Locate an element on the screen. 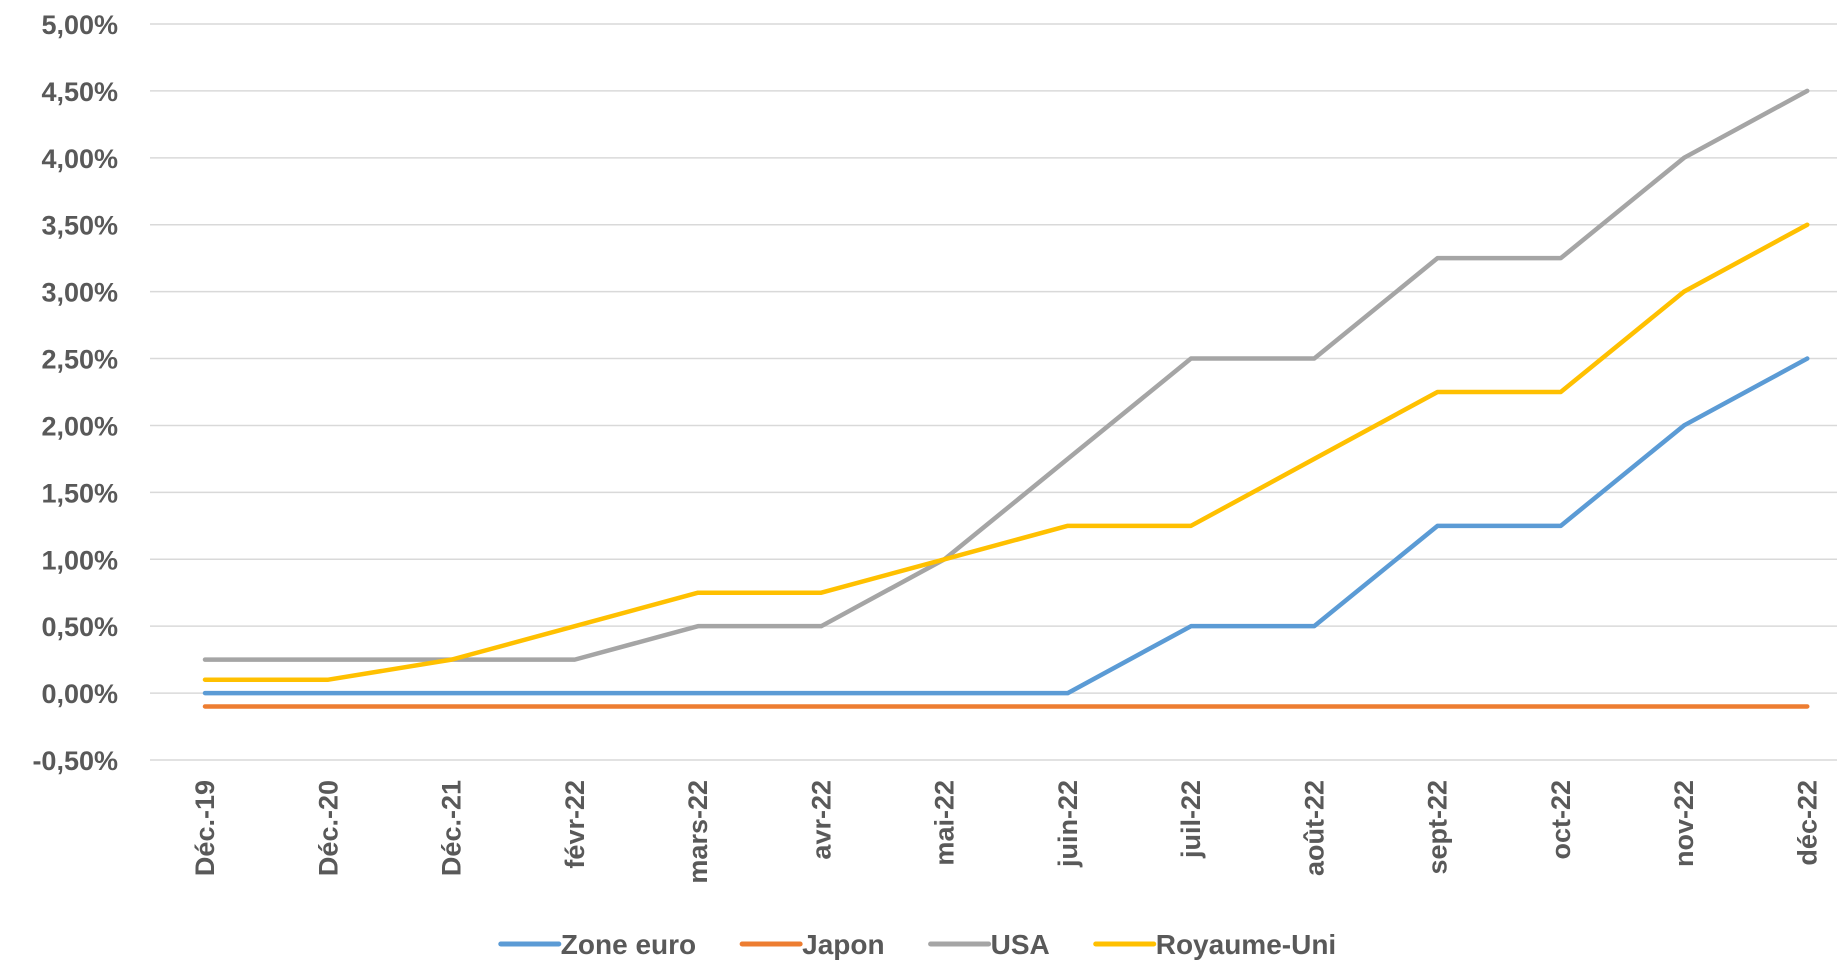 The height and width of the screenshot is (962, 1837). x-tick-label: oct-22 is located at coordinates (1561, 820).